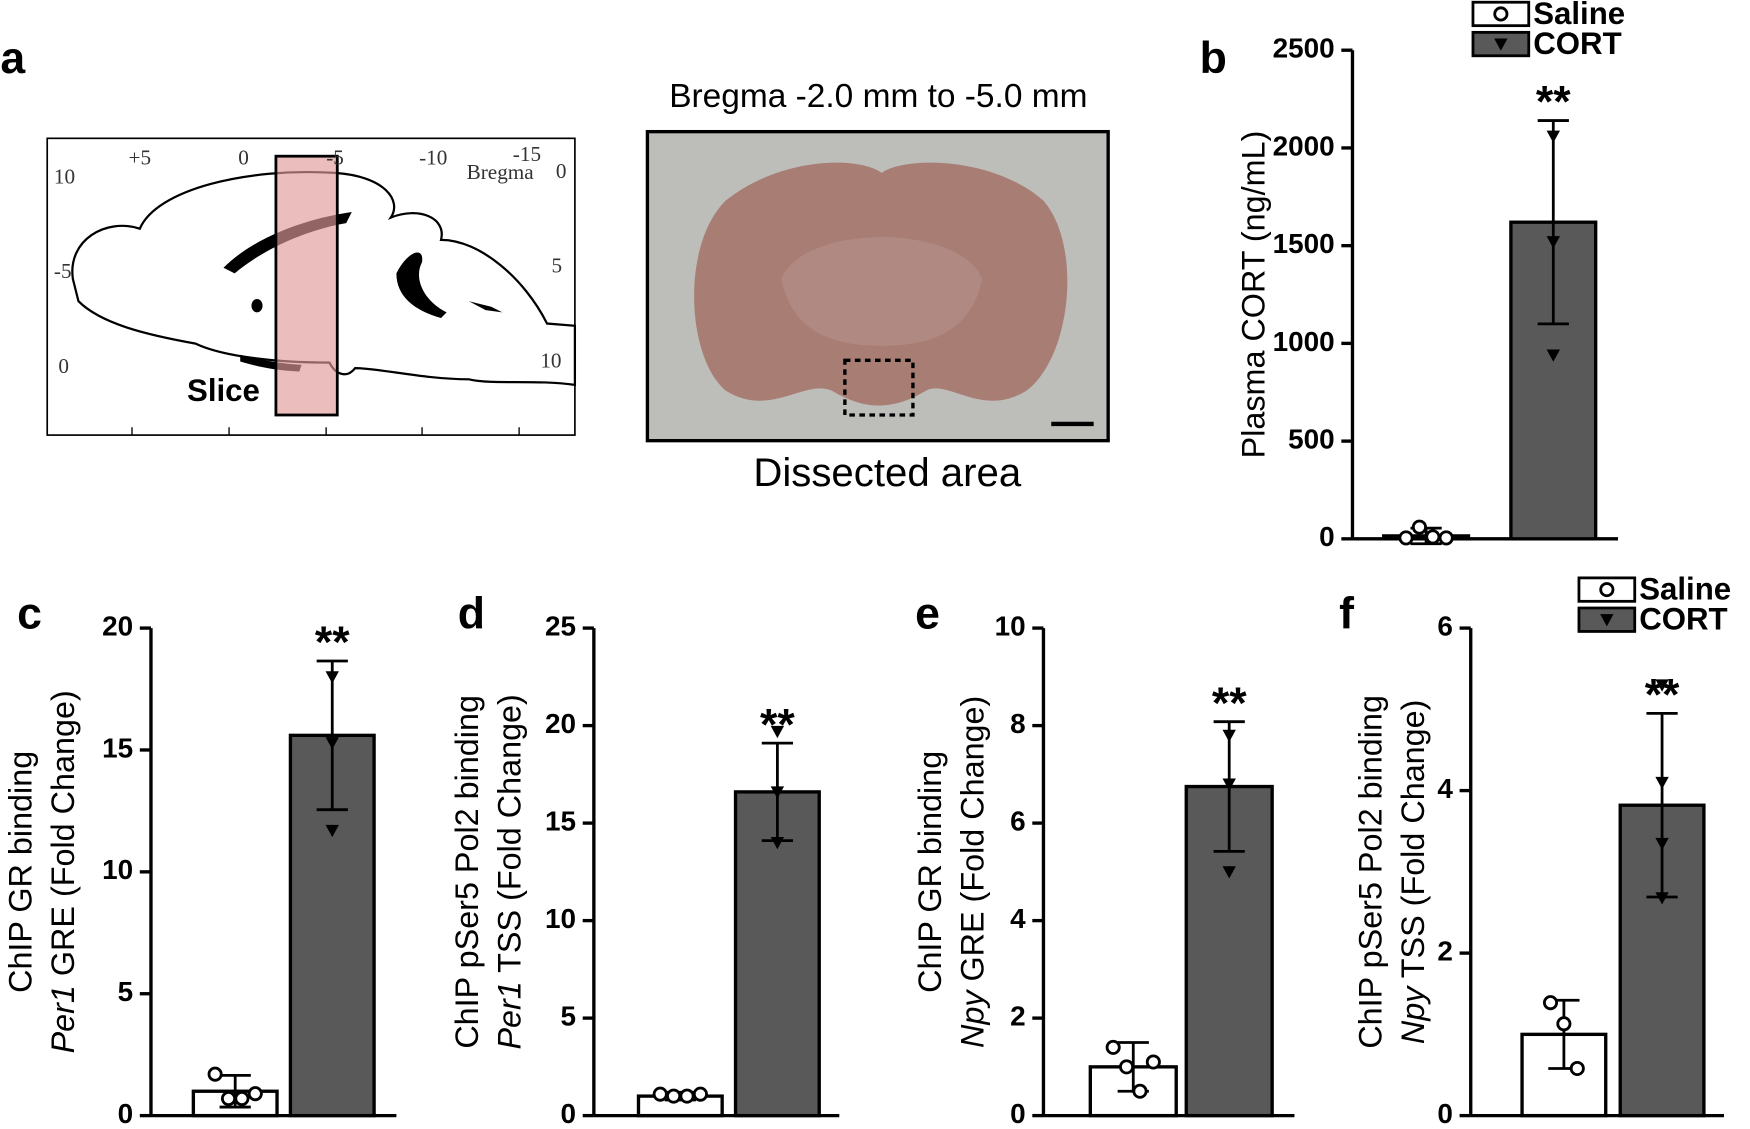 Image resolution: width=1750 pixels, height=1129 pixels. What do you see at coordinates (878, 96) in the screenshot?
I see `photo-title: Bregma -2.0 mm to -5.0 mm` at bounding box center [878, 96].